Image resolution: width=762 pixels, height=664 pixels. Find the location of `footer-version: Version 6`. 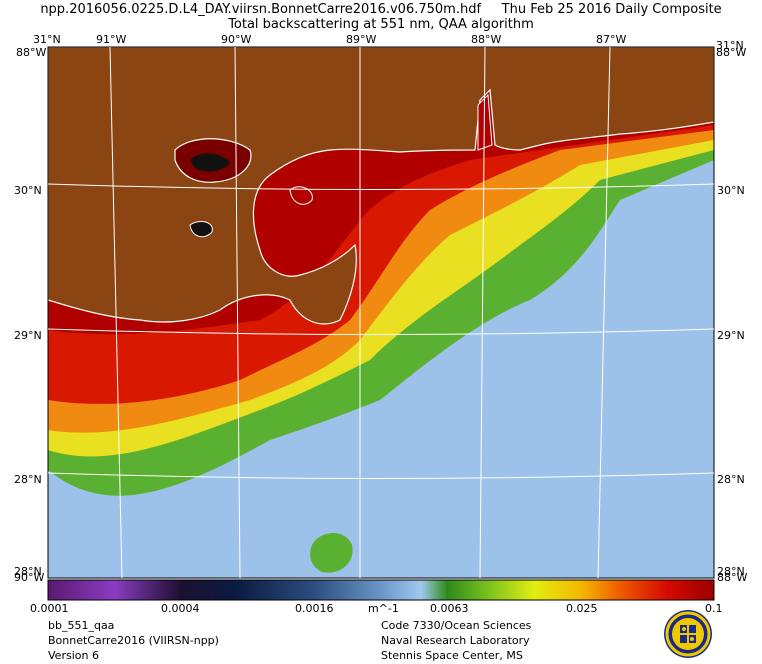

footer-version: Version 6 is located at coordinates (73, 655).